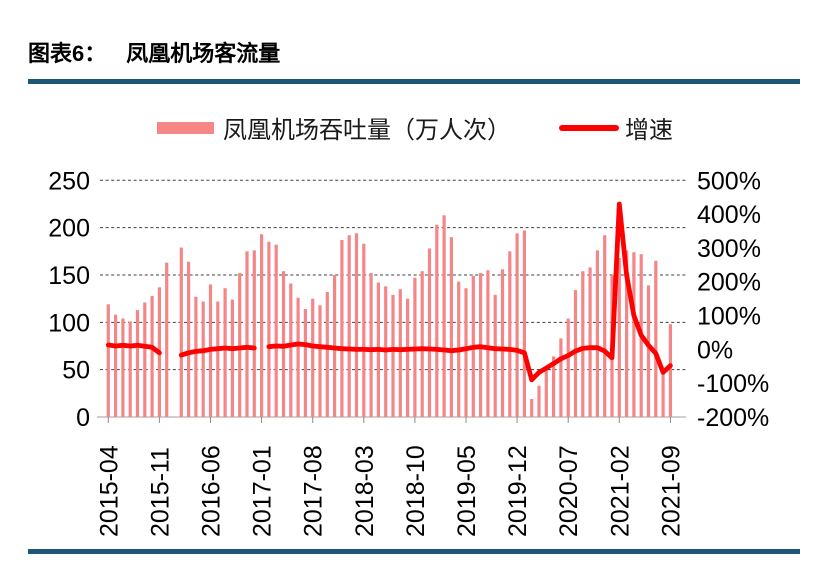 The height and width of the screenshot is (561, 830). Describe the element at coordinates (729, 283) in the screenshot. I see `right-tick-label: 200%` at that location.